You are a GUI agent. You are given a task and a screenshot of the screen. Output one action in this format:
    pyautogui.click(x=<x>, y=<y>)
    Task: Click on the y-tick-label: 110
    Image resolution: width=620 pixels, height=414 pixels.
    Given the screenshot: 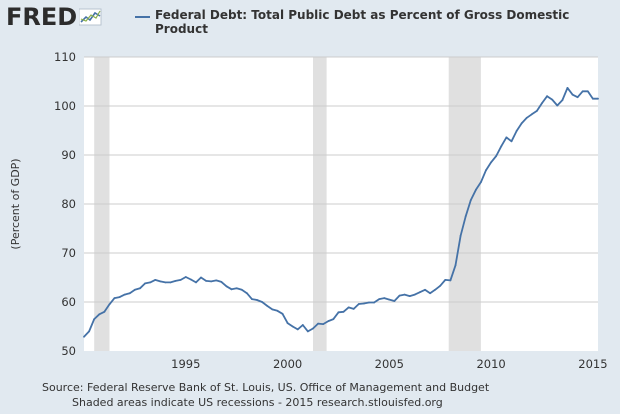 What is the action you would take?
    pyautogui.click(x=65, y=57)
    